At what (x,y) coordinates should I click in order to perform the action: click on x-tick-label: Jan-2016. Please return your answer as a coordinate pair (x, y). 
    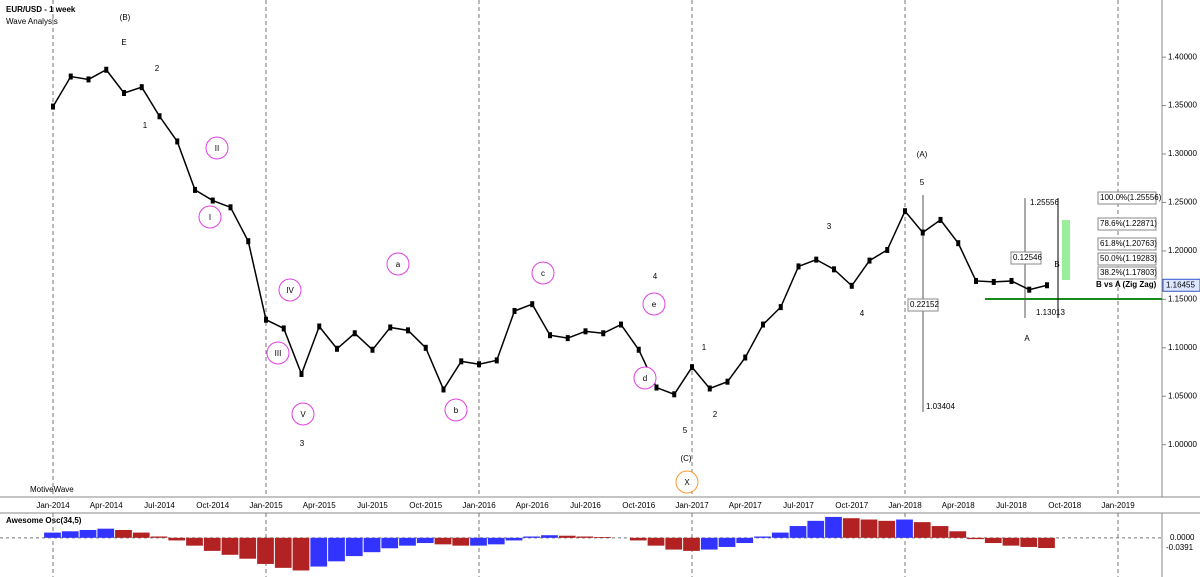
    Looking at the image, I should click on (479, 505).